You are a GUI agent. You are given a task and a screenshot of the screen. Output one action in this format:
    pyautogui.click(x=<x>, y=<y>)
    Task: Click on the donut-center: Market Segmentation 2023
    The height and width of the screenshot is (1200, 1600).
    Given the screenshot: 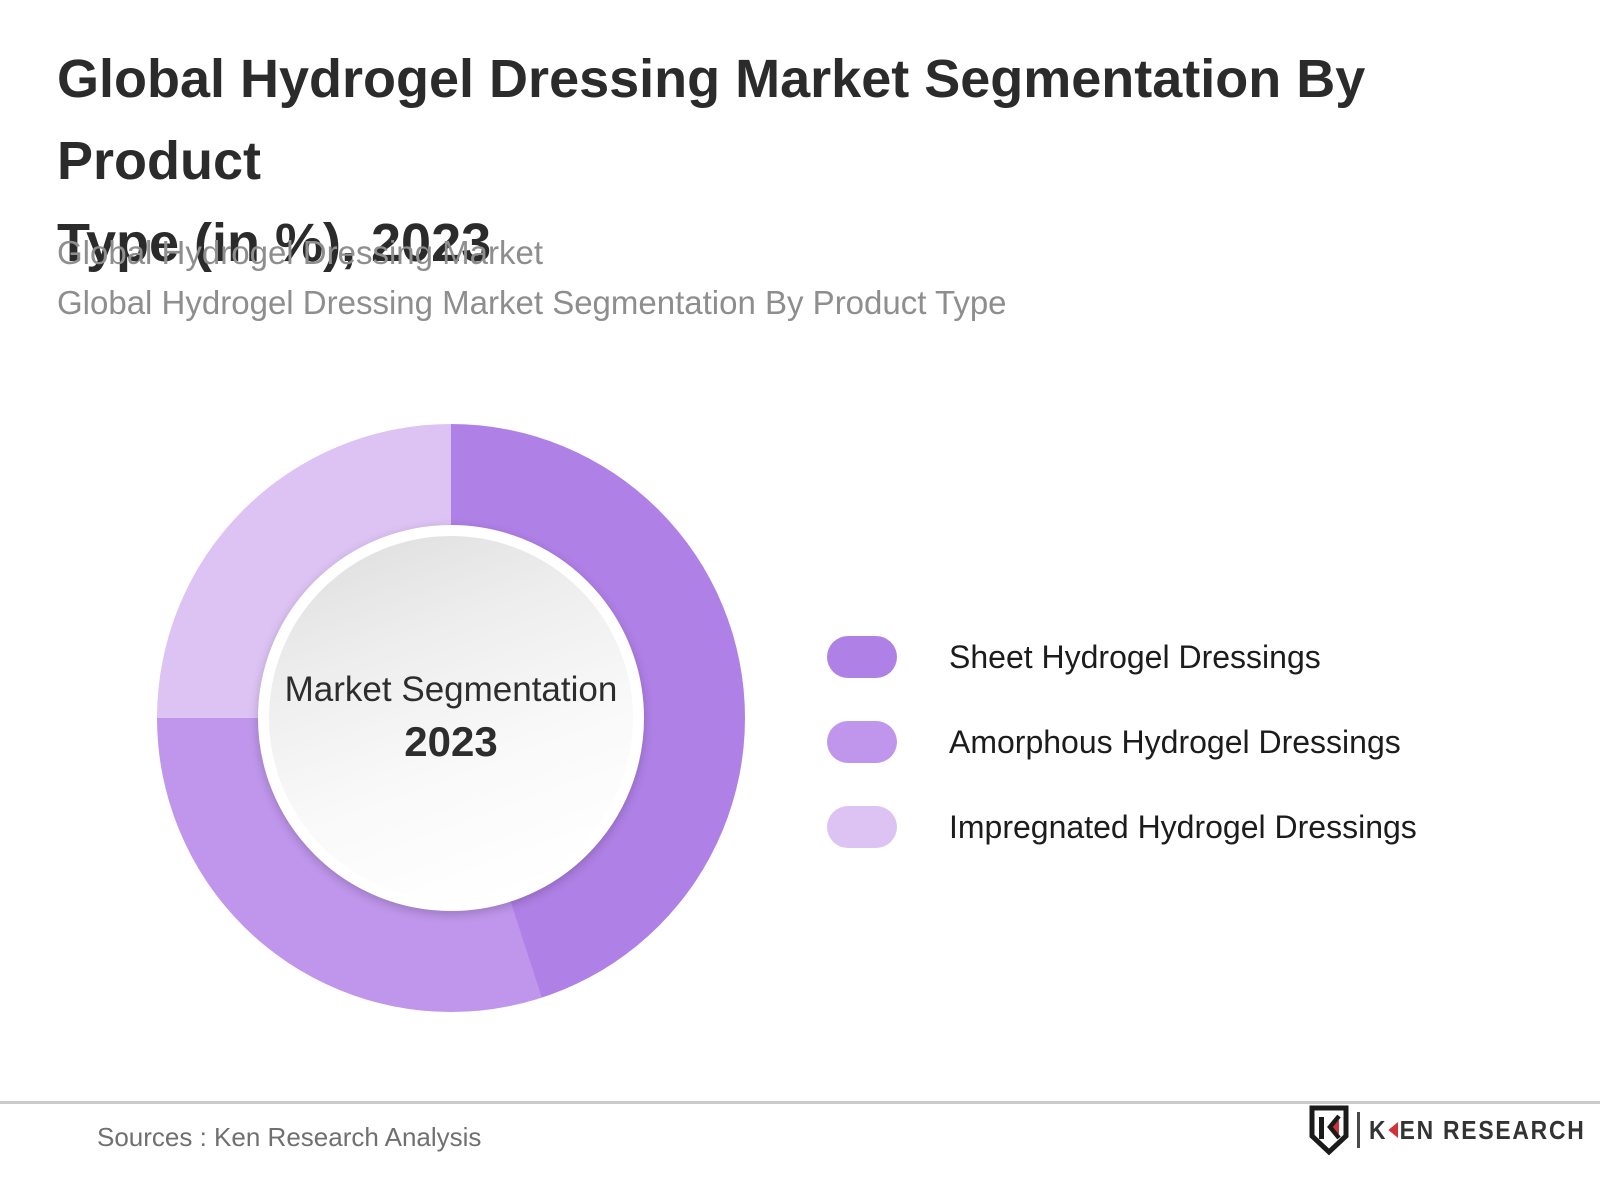 What is the action you would take?
    pyautogui.click(x=451, y=718)
    